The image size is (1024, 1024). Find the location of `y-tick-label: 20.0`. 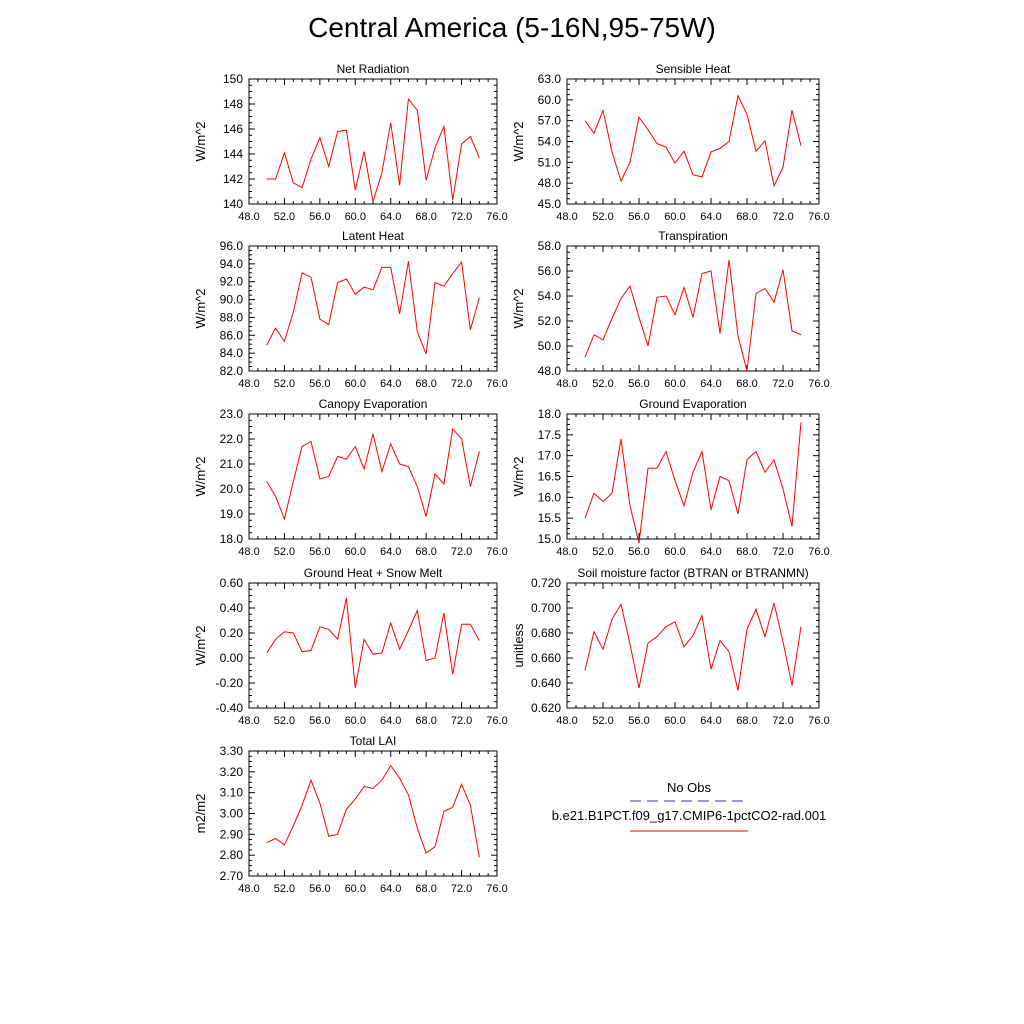

y-tick-label: 20.0 is located at coordinates (232, 489).